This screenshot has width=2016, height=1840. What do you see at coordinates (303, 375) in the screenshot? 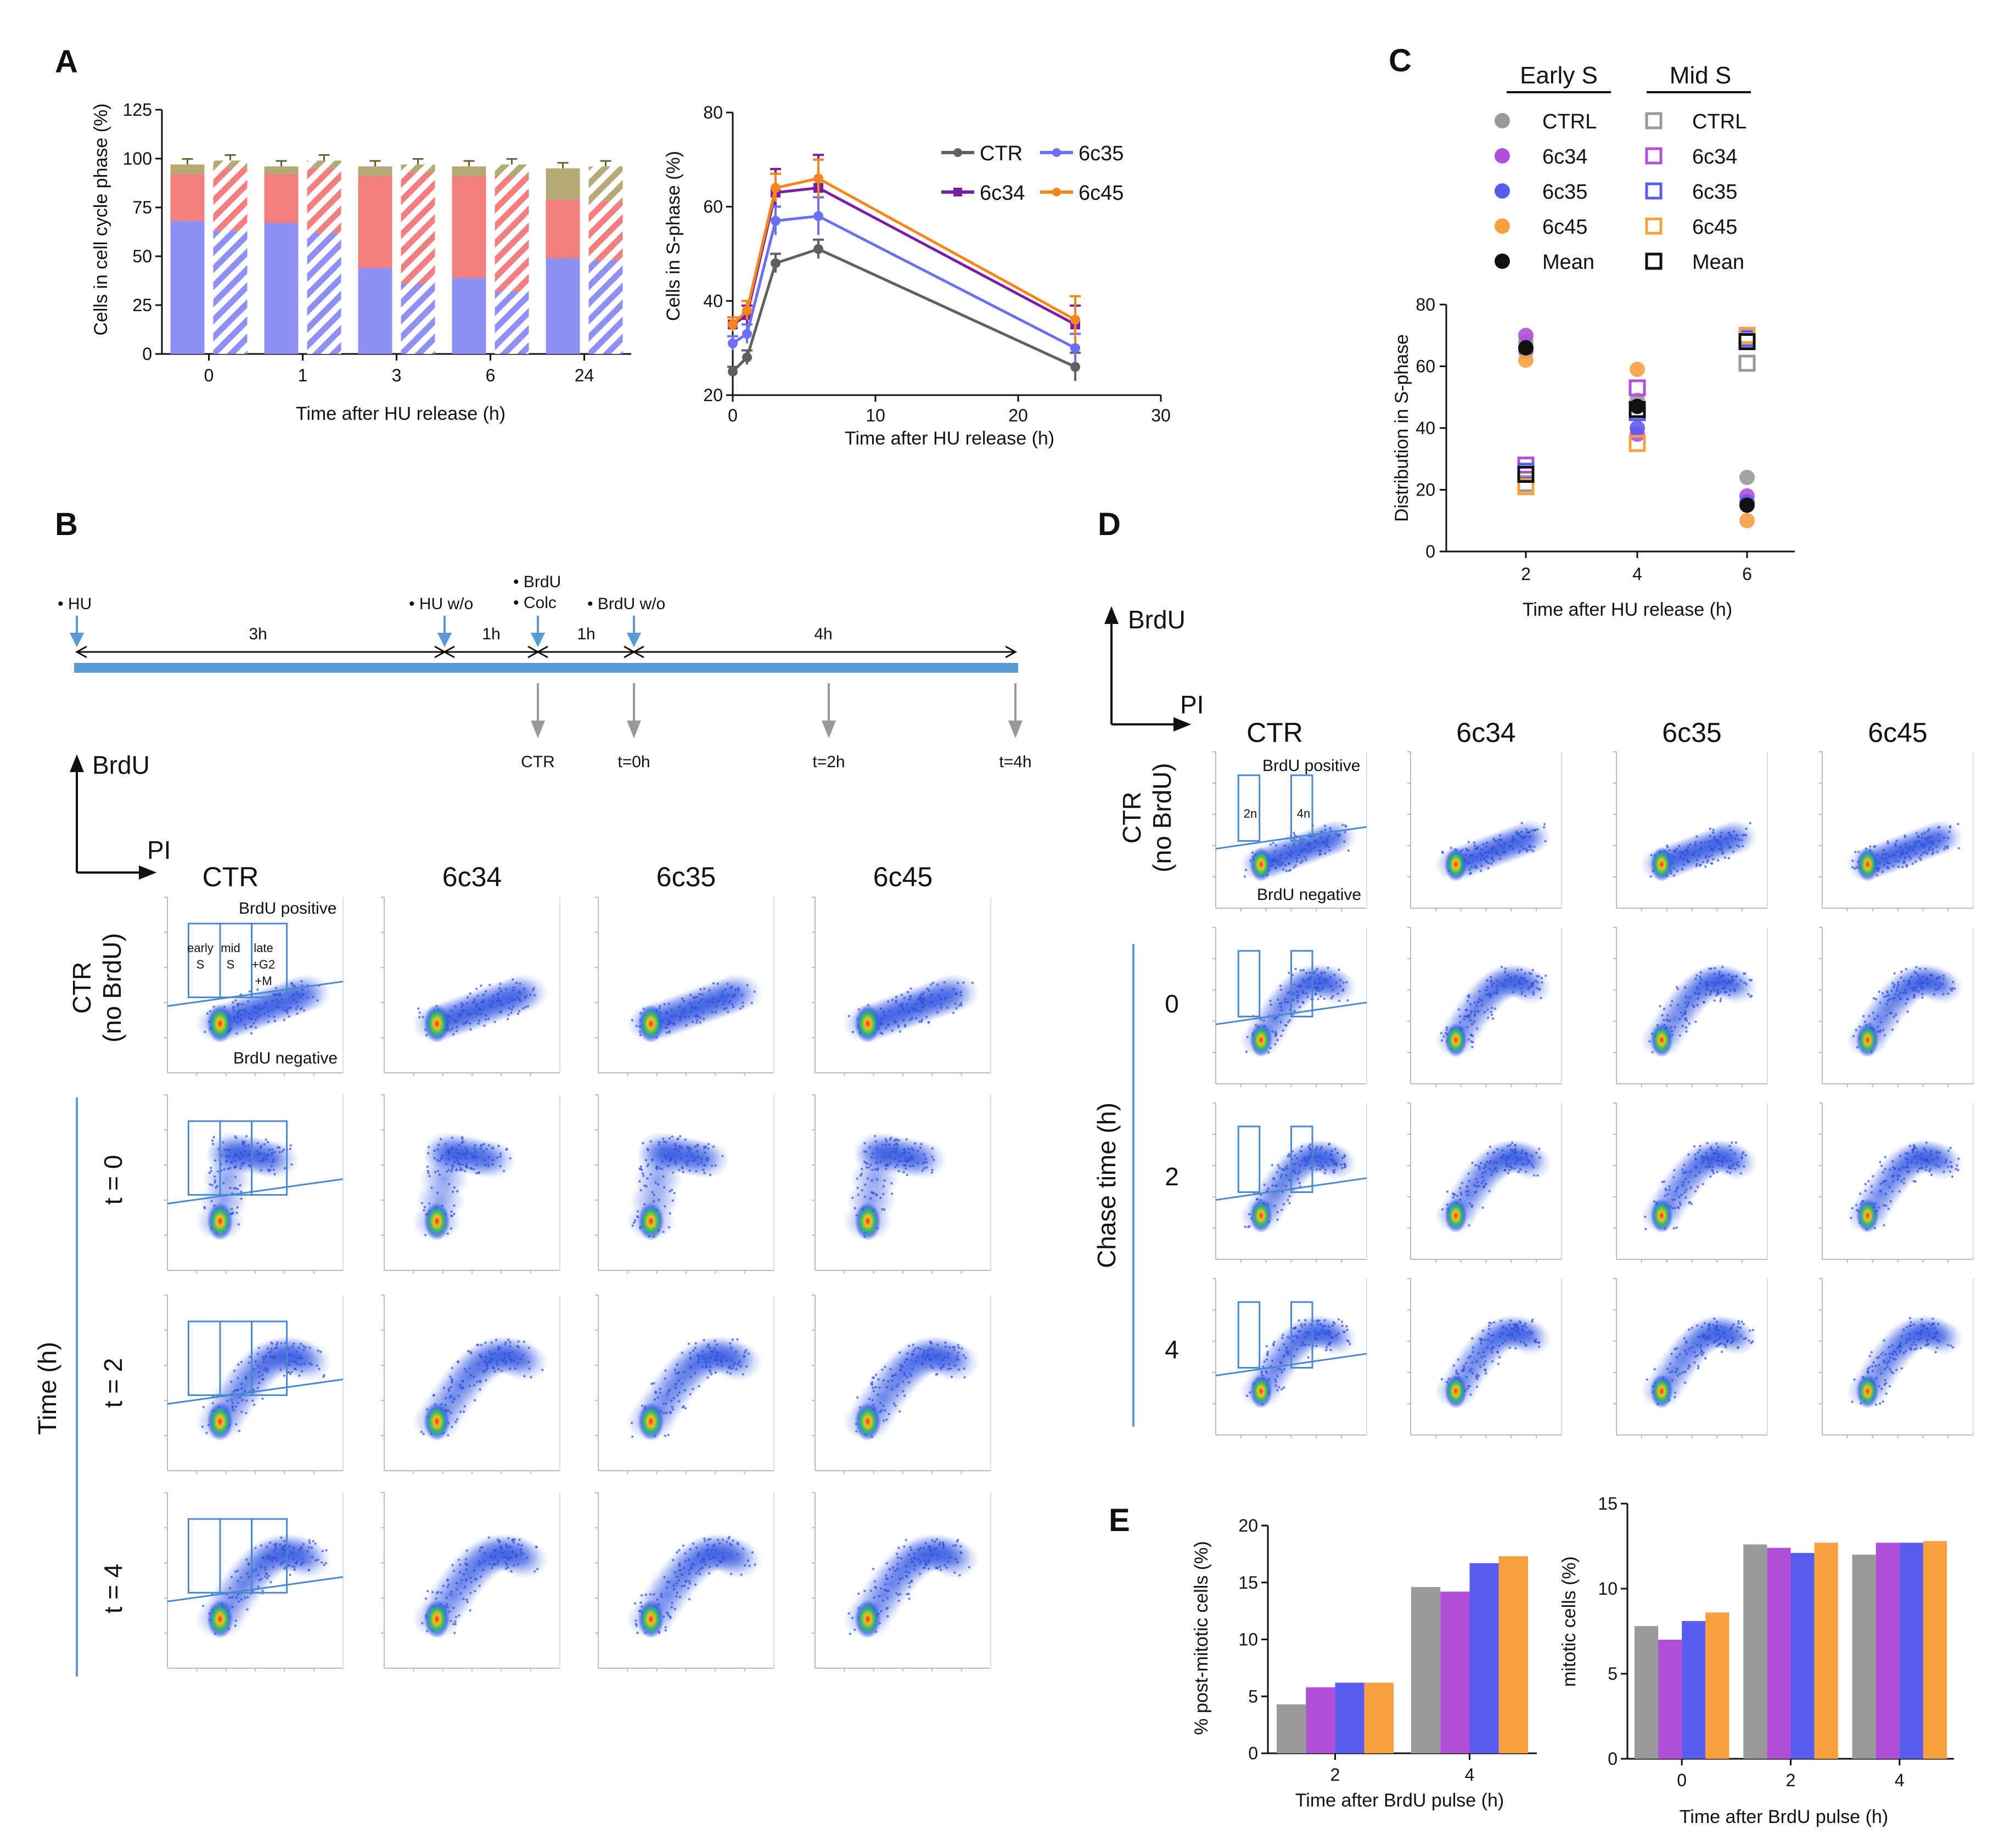
I see `a1-xtick-label: 1` at bounding box center [303, 375].